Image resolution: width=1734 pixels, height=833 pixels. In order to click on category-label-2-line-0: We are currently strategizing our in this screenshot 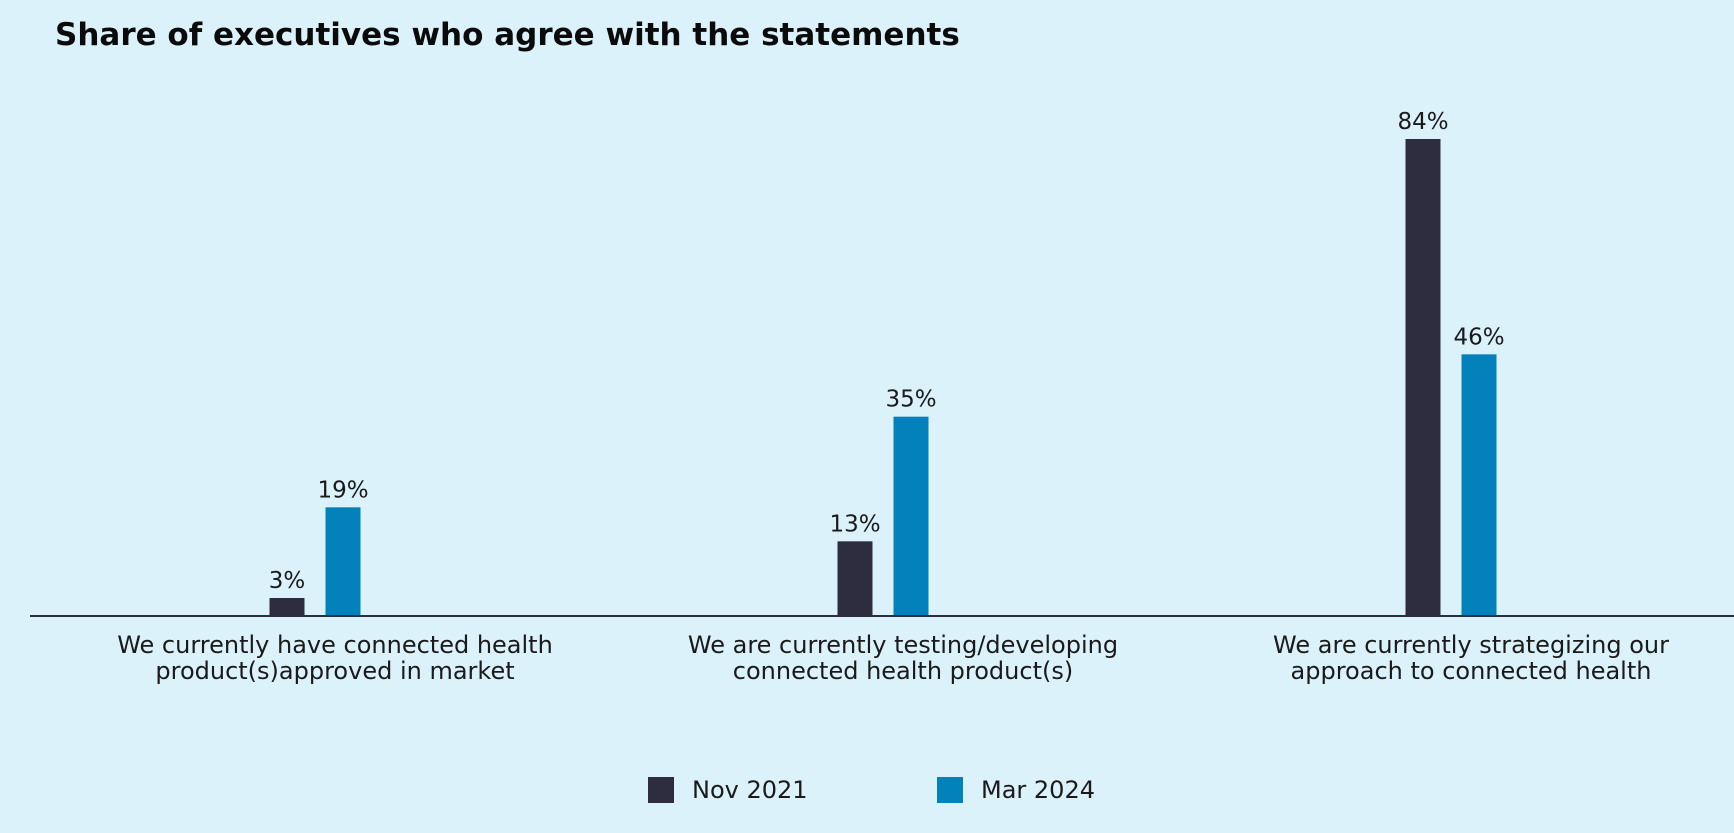, I will do `click(1471, 645)`.